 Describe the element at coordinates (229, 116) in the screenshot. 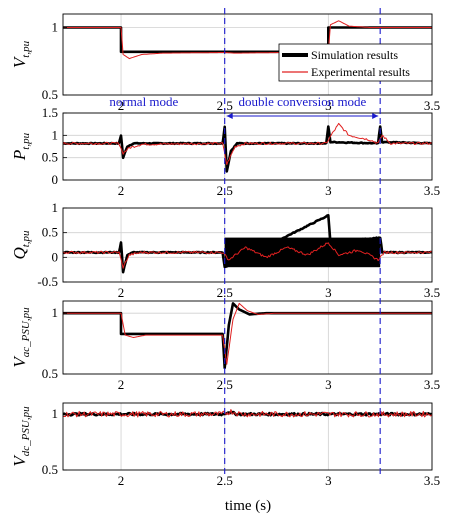

I see `arrow-head-left` at that location.